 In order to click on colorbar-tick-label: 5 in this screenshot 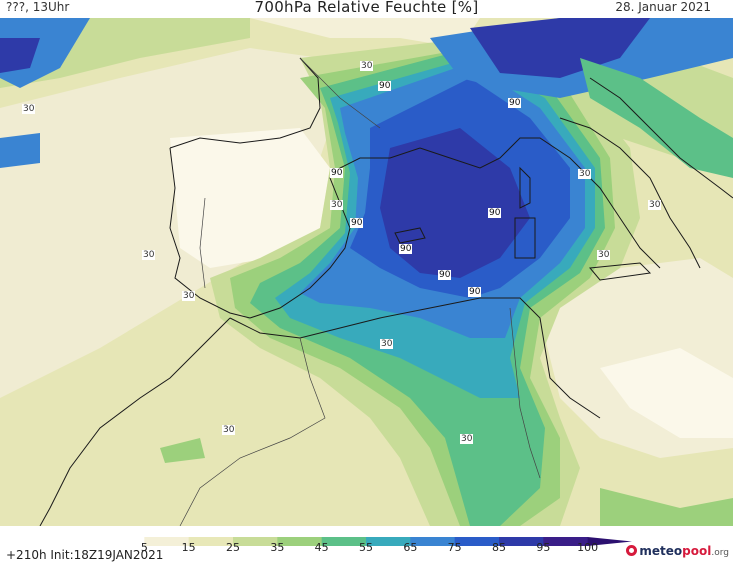, I will do `click(144, 547)`.